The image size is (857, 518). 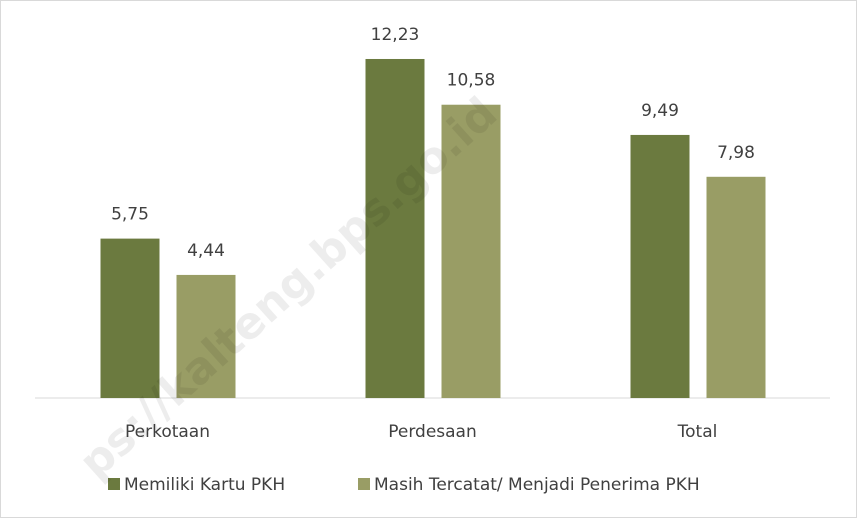 What do you see at coordinates (130, 215) in the screenshot?
I see `data-label: 5,75` at bounding box center [130, 215].